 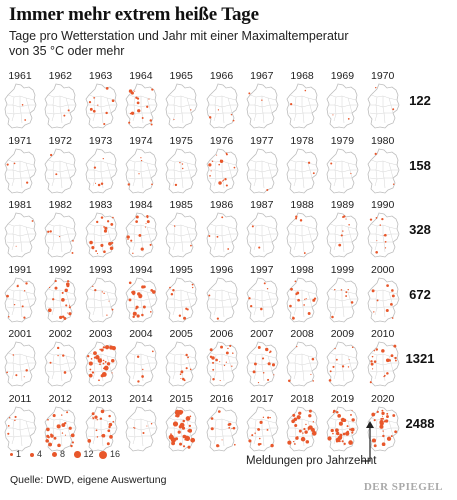 I want to click on year-label: 1974, so click(x=141, y=140).